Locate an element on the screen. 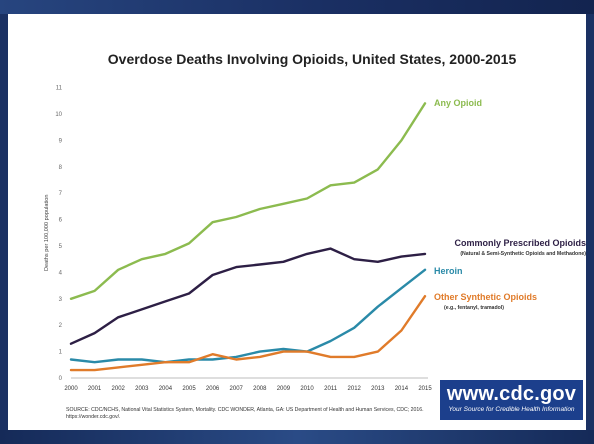 Image resolution: width=594 pixels, height=444 pixels. y-tick-label: 8 is located at coordinates (61, 168).